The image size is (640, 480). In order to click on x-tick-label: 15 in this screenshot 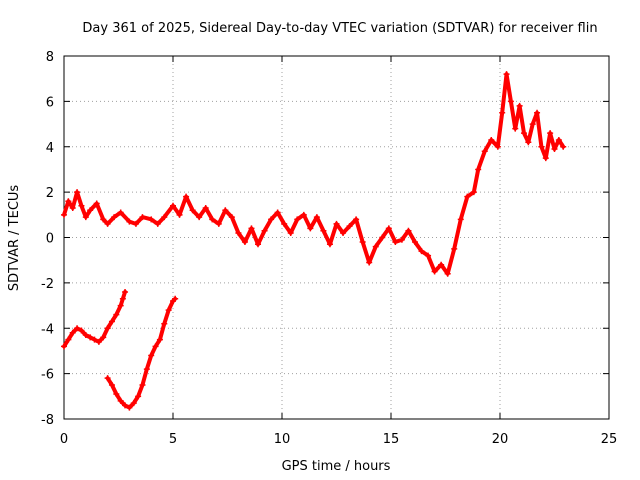, I will do `click(391, 439)`.